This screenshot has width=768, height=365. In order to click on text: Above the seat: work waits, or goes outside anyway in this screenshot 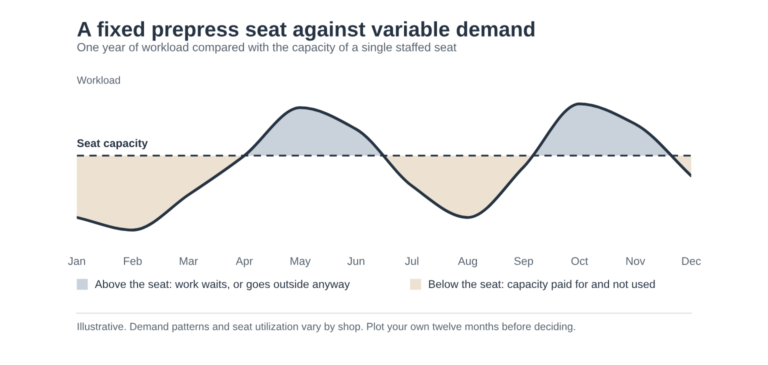, I will do `click(222, 285)`.